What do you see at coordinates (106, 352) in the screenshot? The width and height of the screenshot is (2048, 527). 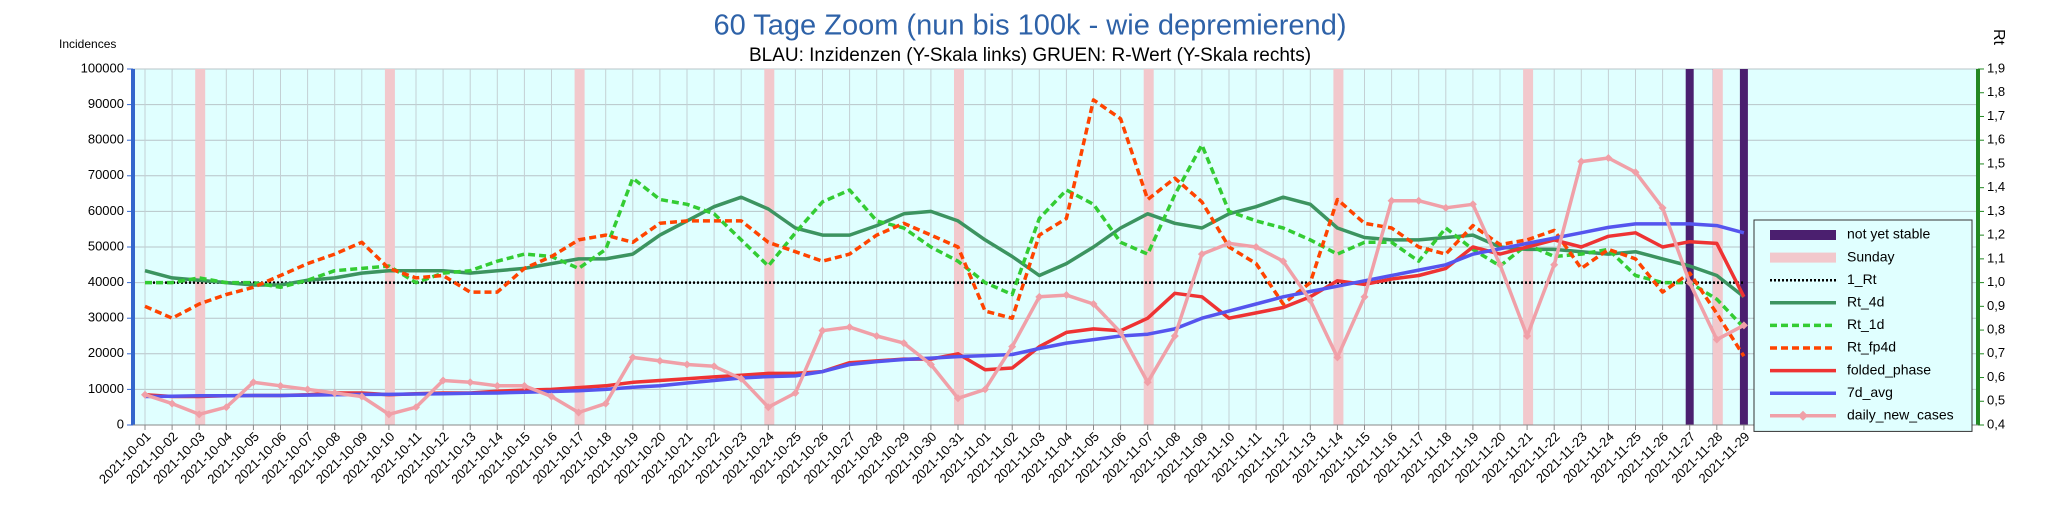 I see `y-tick-label: 20000` at bounding box center [106, 352].